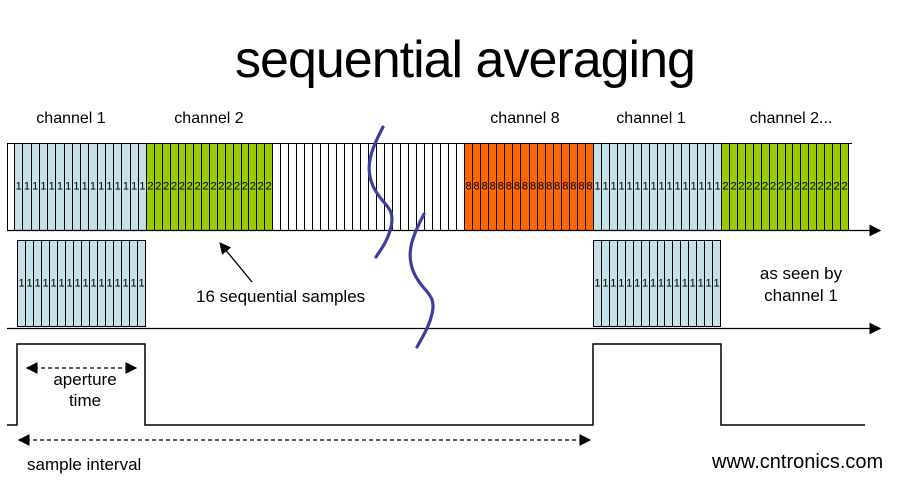  Describe the element at coordinates (85, 379) in the screenshot. I see `aperture-line1: aperture` at that location.